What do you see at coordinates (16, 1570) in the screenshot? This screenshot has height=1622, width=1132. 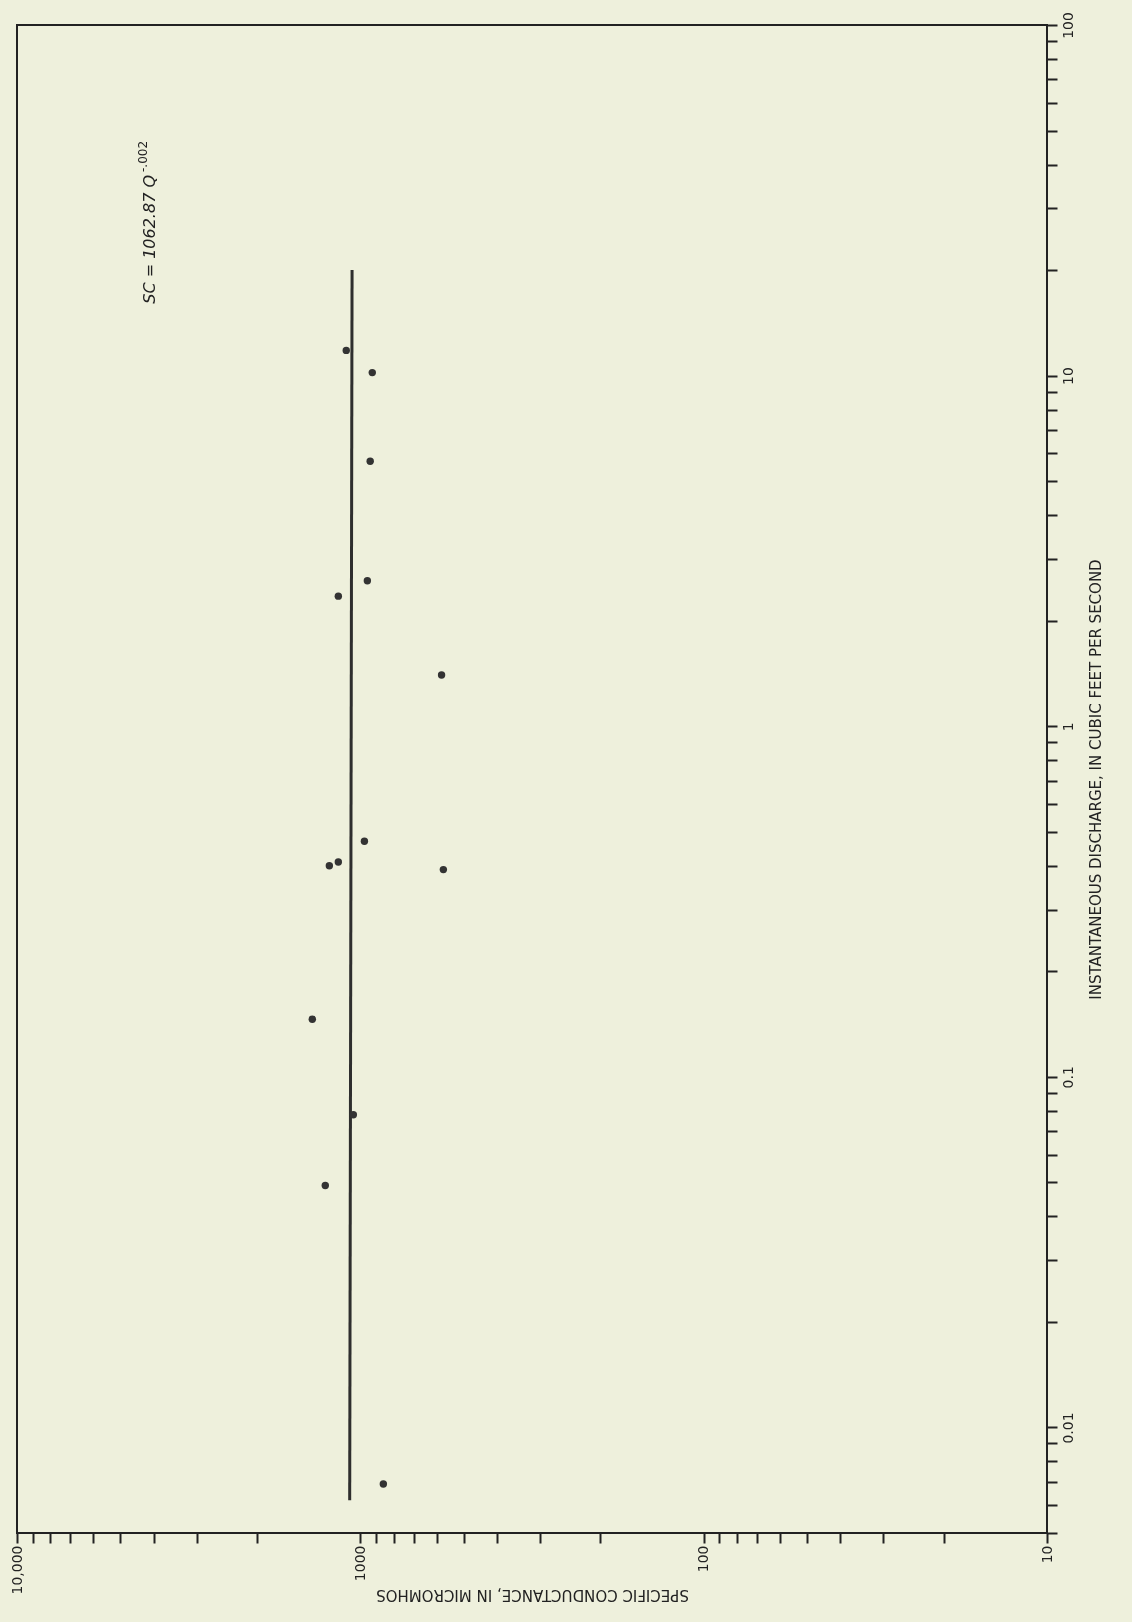 I see `x-tick-label: 10,000` at bounding box center [16, 1570].